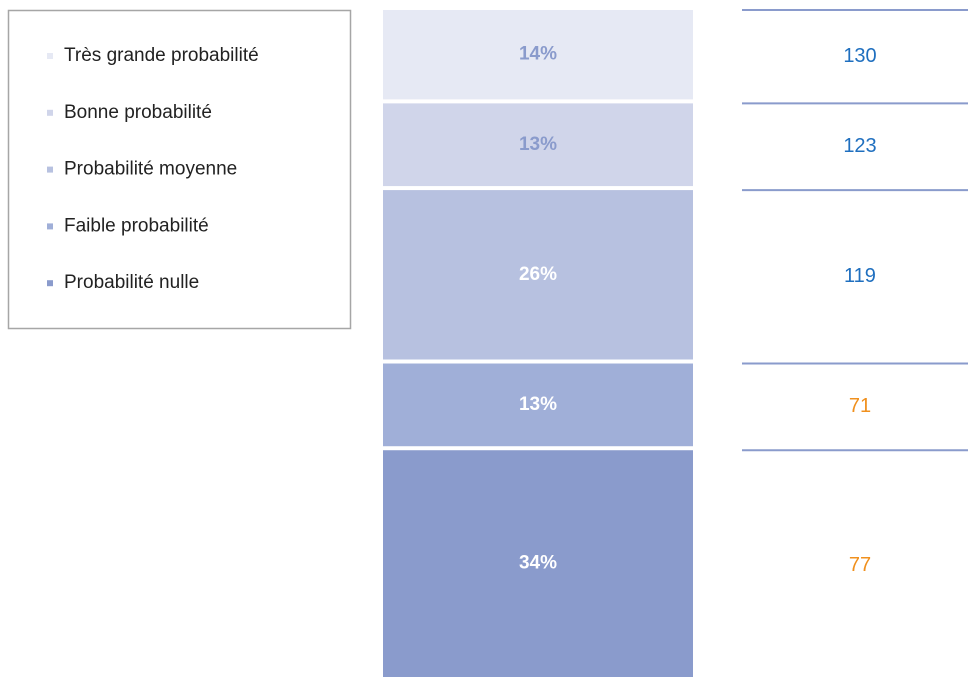  Describe the element at coordinates (859, 146) in the screenshot. I see `count-label: 123` at that location.